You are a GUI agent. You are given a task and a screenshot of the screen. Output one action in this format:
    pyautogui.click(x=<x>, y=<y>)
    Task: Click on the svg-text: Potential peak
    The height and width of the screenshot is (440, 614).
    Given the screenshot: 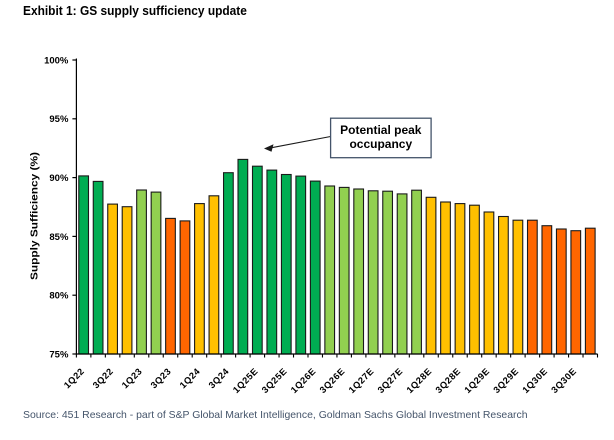 What is the action you would take?
    pyautogui.click(x=381, y=130)
    